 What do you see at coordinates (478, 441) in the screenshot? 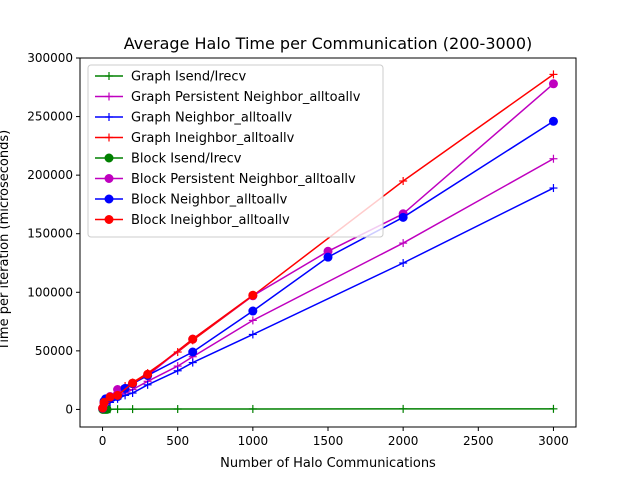
I see `x-tick-label: 2500` at bounding box center [478, 441].